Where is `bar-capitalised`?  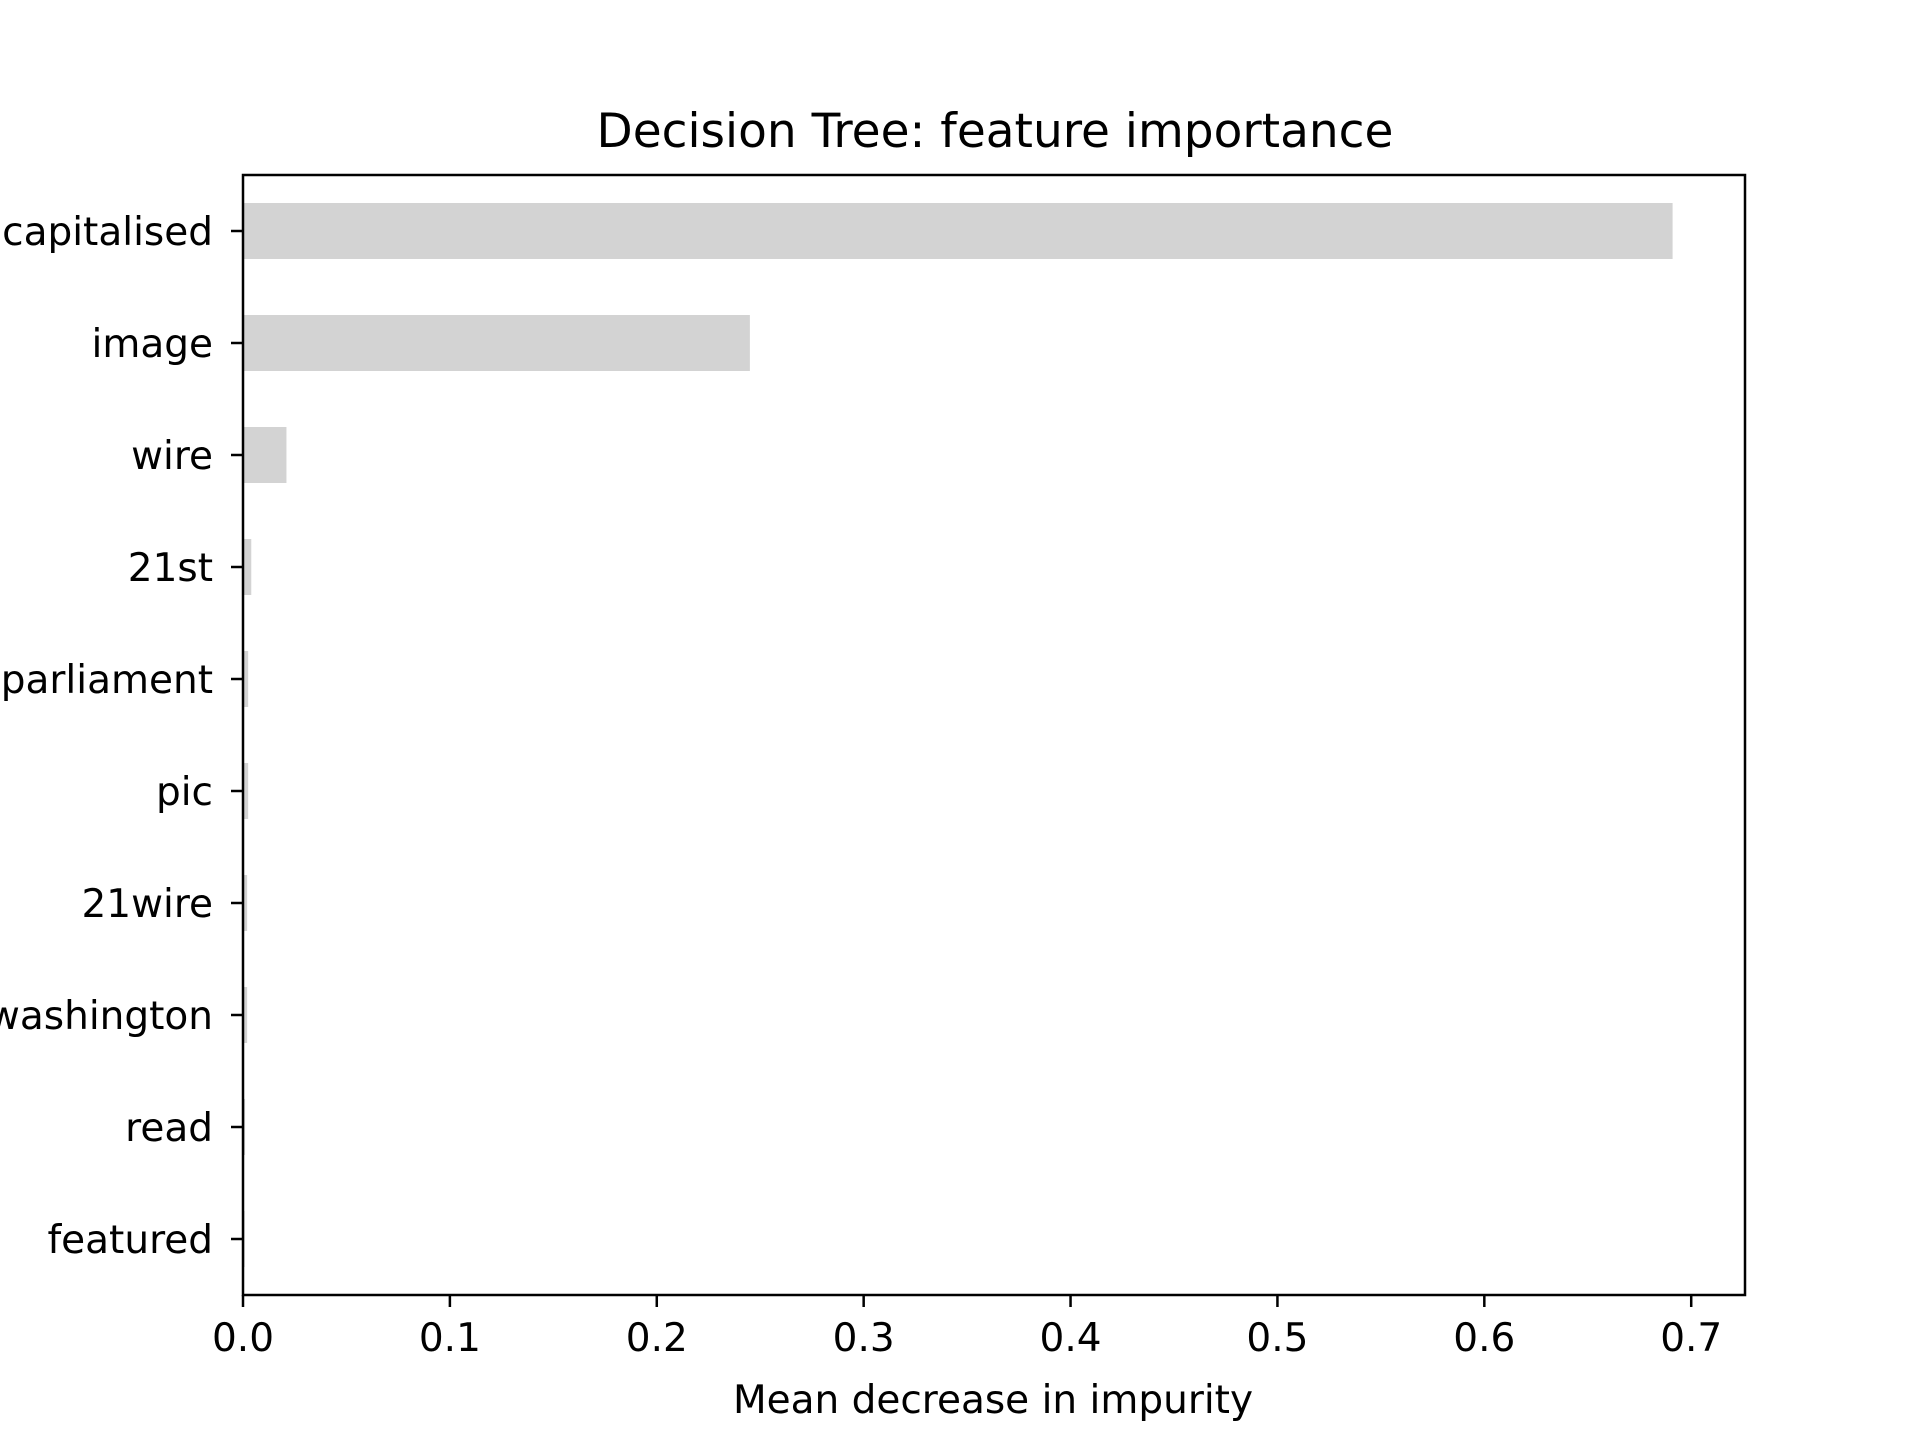 bar-capitalised is located at coordinates (958, 231).